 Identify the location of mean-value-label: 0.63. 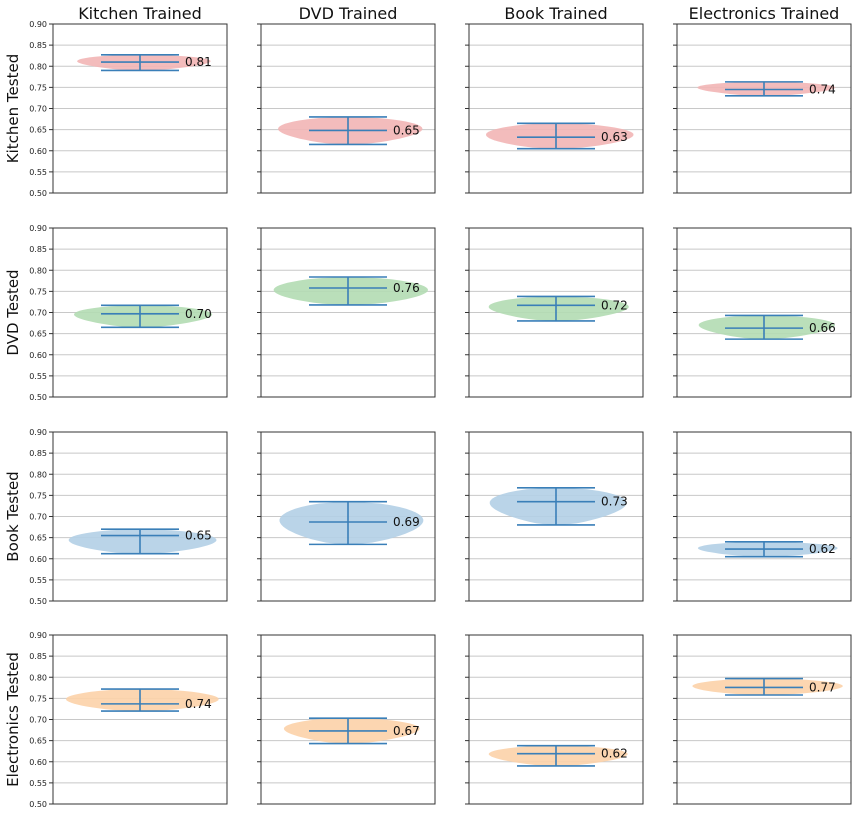
(614, 137).